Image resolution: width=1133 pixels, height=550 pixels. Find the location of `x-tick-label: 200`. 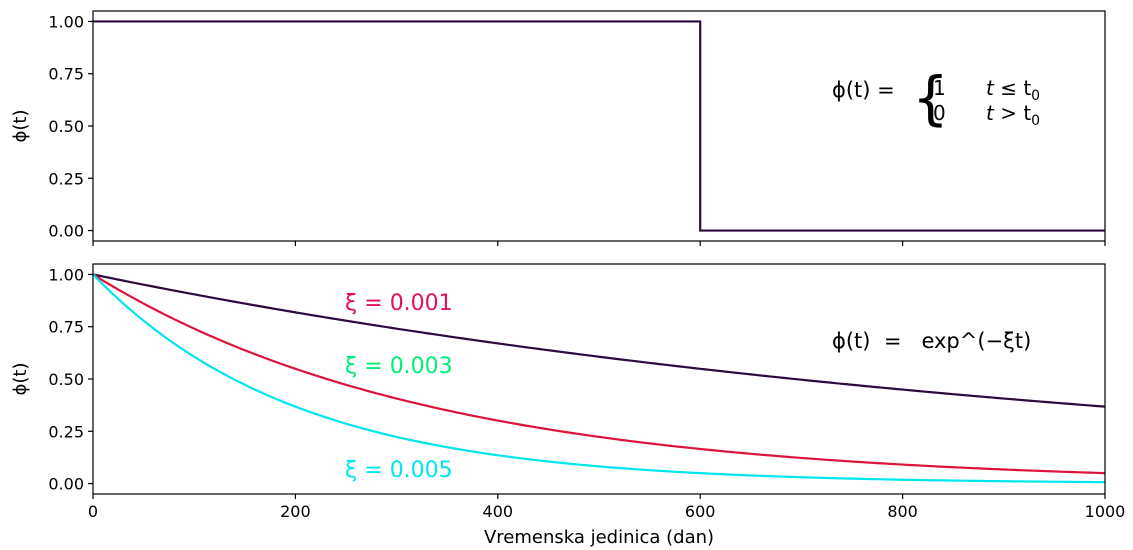

x-tick-label: 200 is located at coordinates (295, 511).